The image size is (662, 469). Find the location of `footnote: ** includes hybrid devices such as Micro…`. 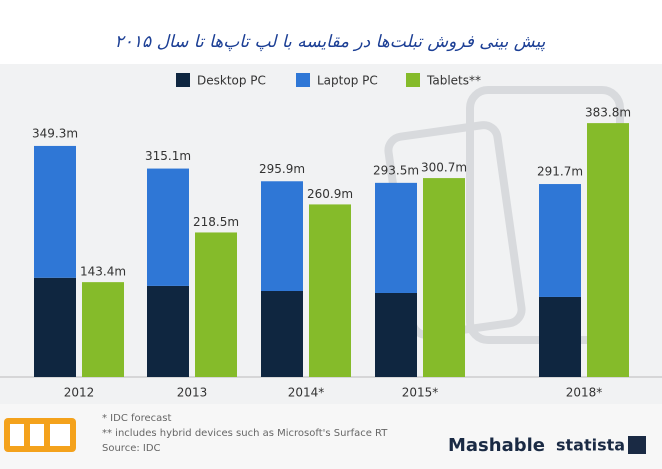

footnote: ** includes hybrid devices such as Micro… is located at coordinates (245, 433).